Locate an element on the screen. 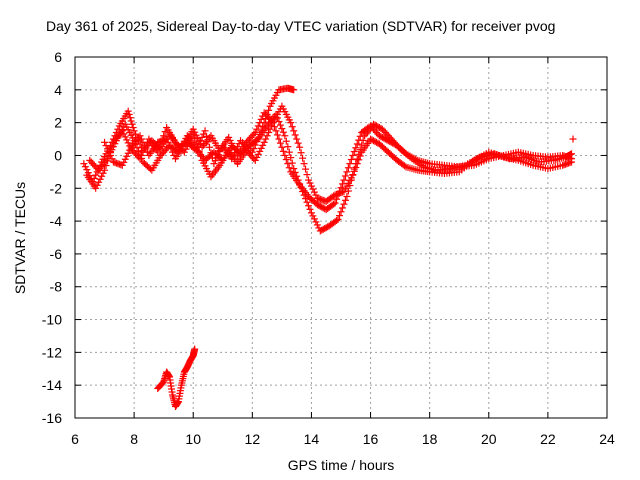  y-tick-label: -16 is located at coordinates (52, 418).